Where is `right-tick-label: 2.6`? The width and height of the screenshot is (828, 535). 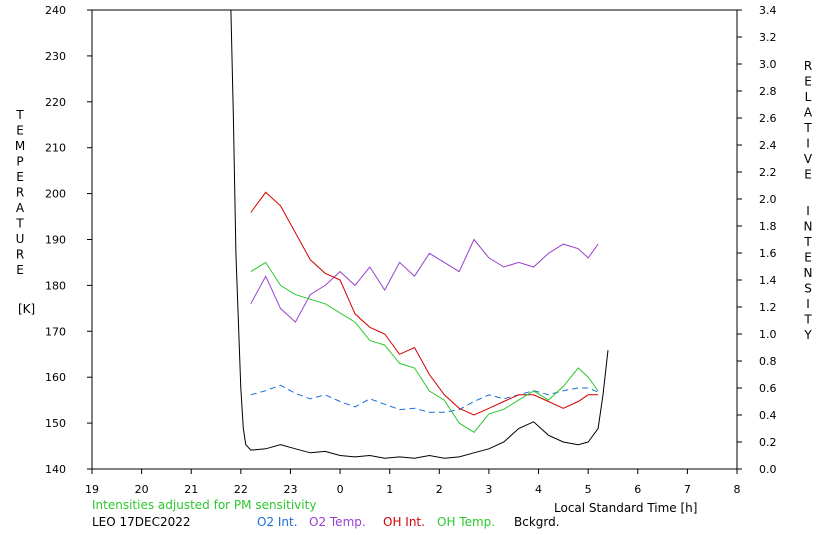 right-tick-label: 2.6 is located at coordinates (768, 118).